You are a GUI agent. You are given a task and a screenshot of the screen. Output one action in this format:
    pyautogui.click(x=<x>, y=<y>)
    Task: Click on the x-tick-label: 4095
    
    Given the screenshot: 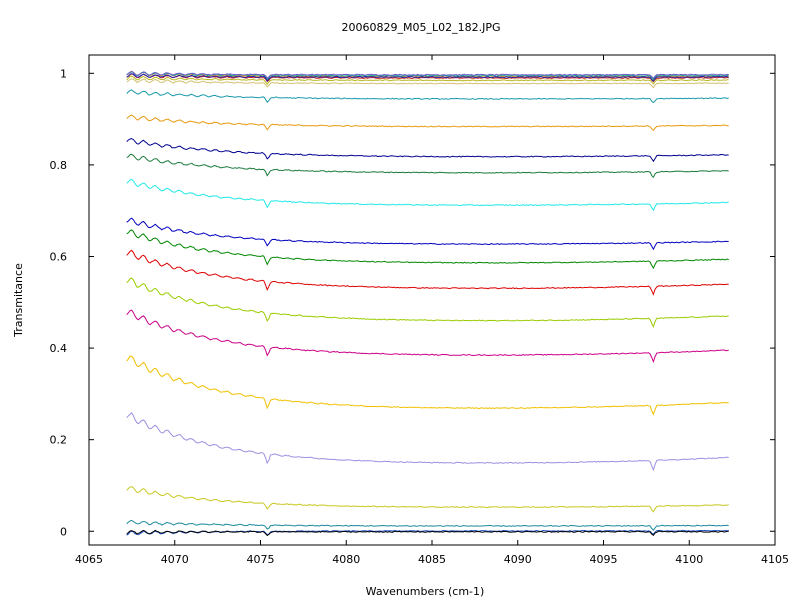 What is the action you would take?
    pyautogui.click(x=604, y=559)
    